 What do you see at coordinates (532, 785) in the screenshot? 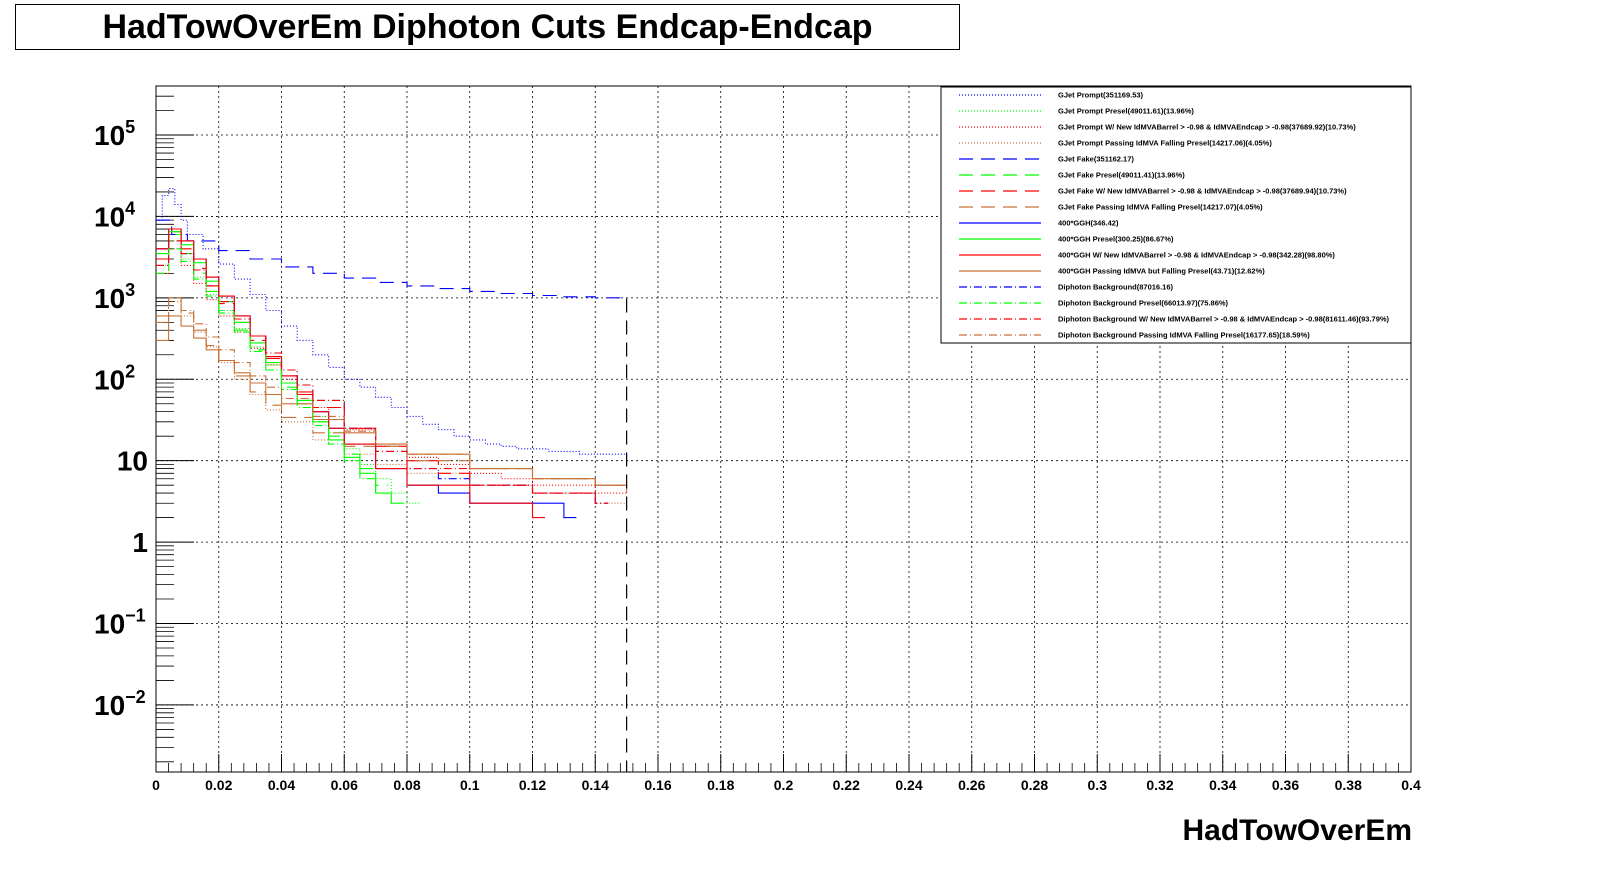
I see `x-tick-label: 0.12` at bounding box center [532, 785].